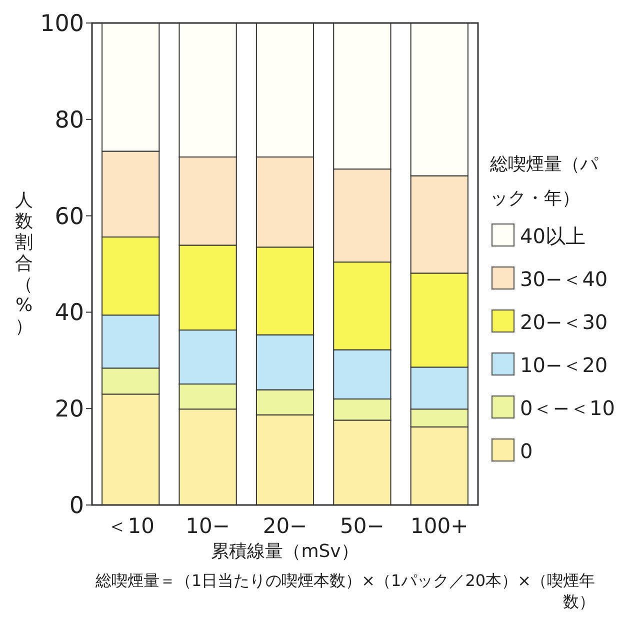 This screenshot has height=638, width=619. Describe the element at coordinates (526, 451) in the screenshot. I see `legend-label: 0` at that location.